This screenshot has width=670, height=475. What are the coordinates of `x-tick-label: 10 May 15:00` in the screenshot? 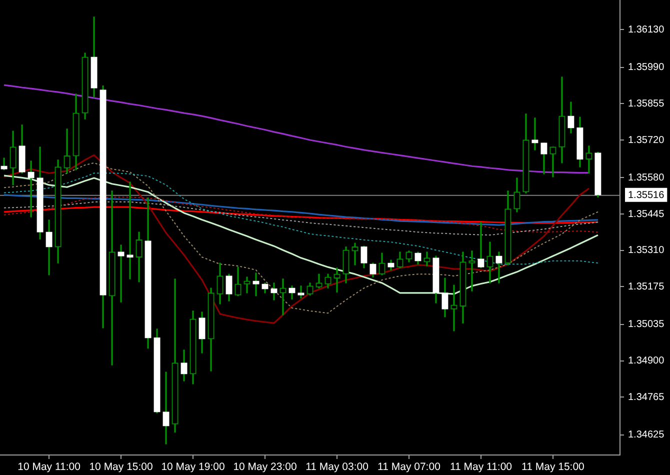 It's located at (121, 467).